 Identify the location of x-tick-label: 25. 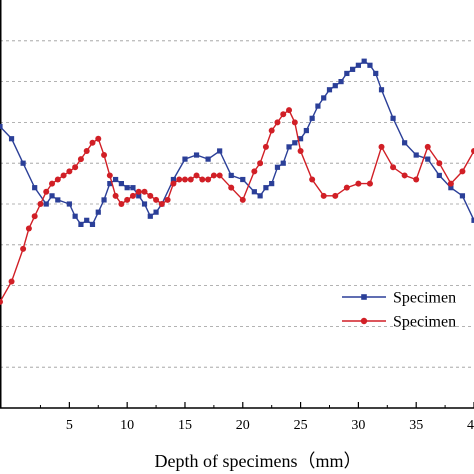
(301, 425).